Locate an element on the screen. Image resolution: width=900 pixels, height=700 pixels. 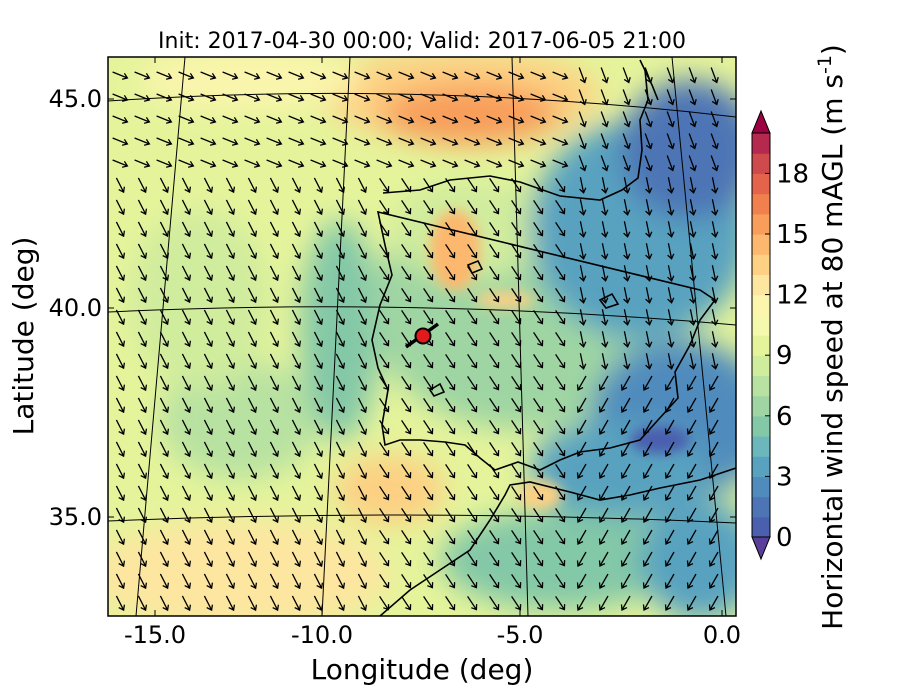
colorbar-extend-min is located at coordinates (761, 548).